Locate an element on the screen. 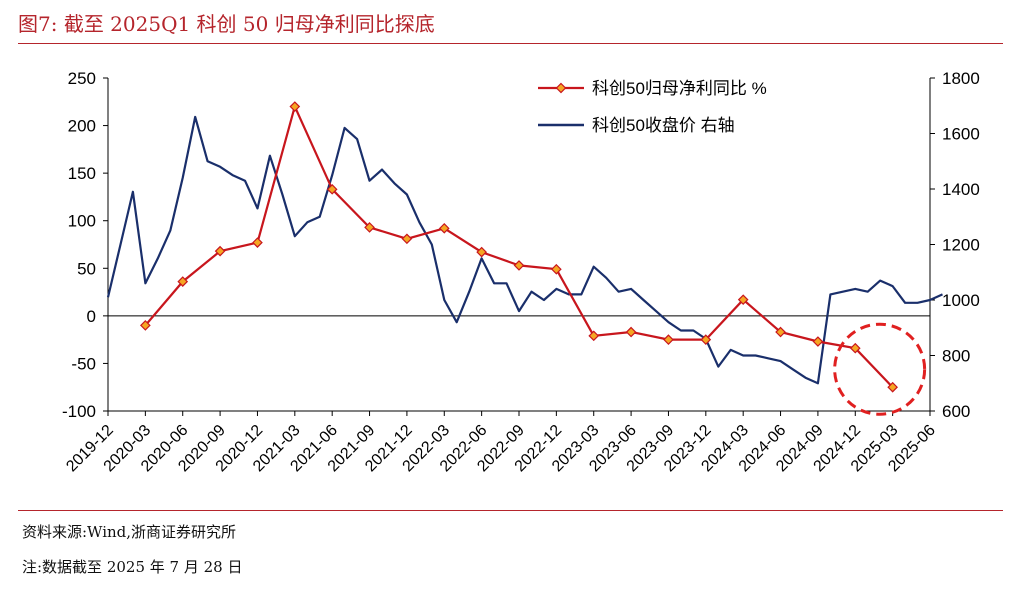  y-right-tick-label: 1000 is located at coordinates (961, 300).